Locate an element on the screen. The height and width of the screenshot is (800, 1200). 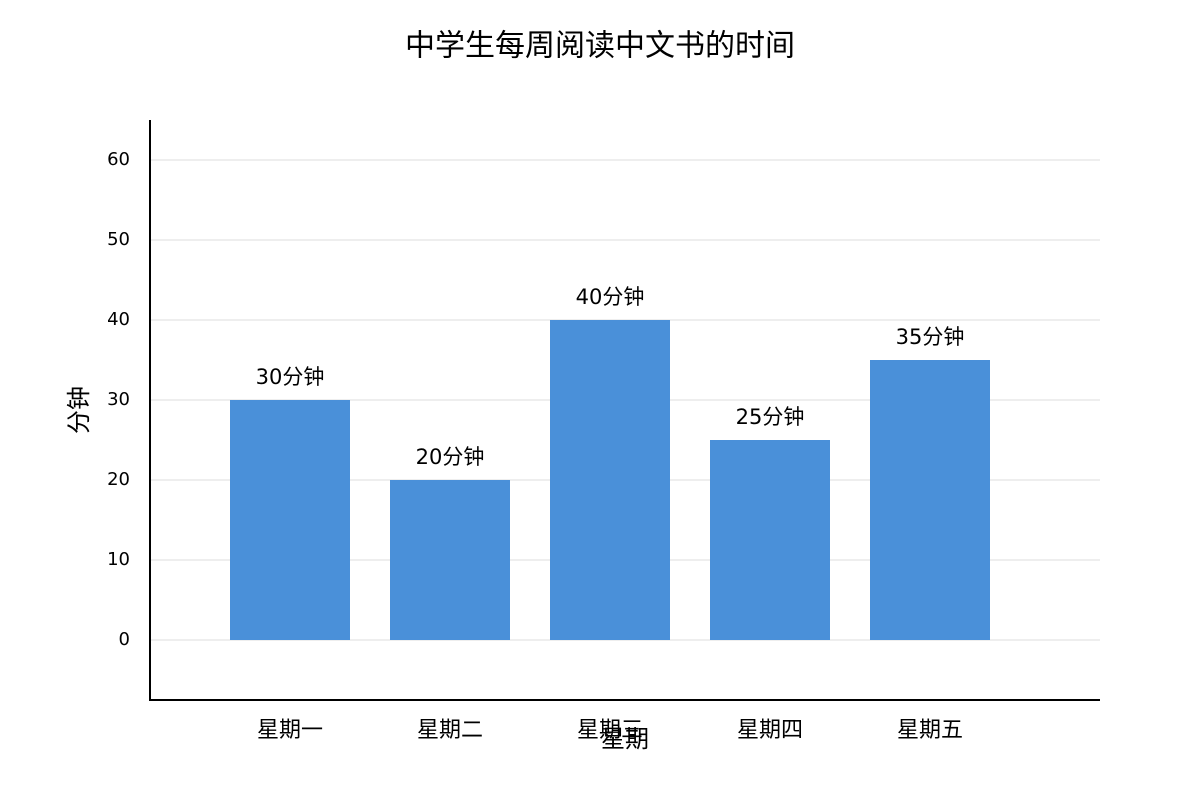
x-axis-label: 星期 is located at coordinates (625, 739).